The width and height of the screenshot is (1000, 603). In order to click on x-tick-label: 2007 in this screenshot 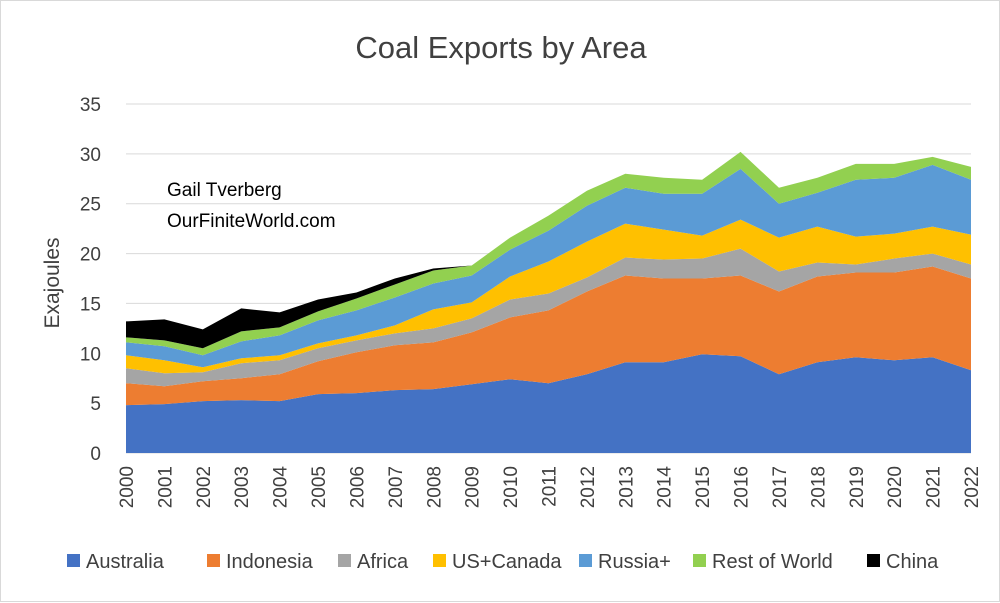, I will do `click(396, 487)`.